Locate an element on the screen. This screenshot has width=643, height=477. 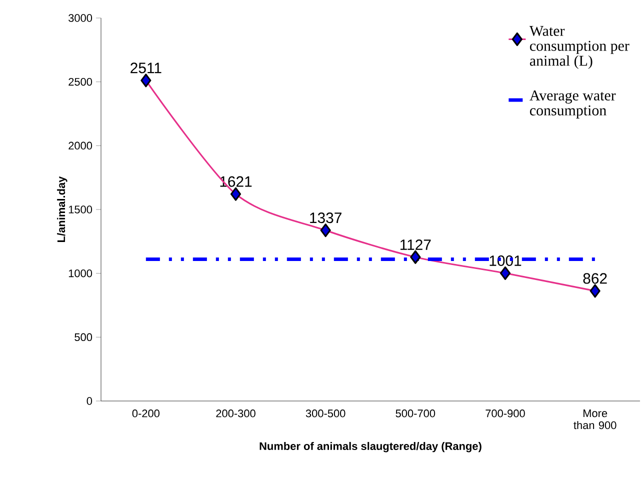
x-tick-label: 200-300 is located at coordinates (236, 414).